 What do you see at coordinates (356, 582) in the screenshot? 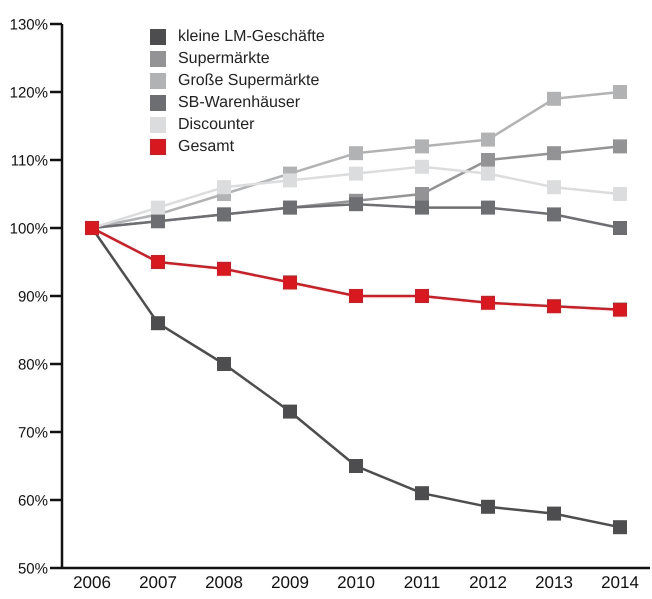
I see `x-tick-label: 2010` at bounding box center [356, 582].